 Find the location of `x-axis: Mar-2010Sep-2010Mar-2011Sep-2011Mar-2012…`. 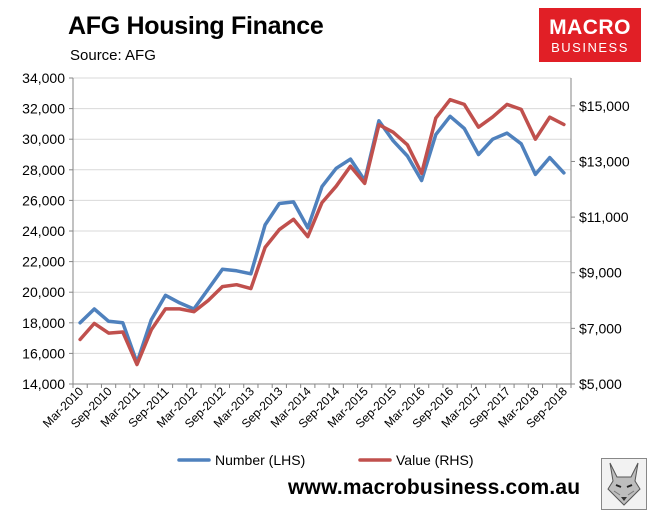

x-axis: Mar-2010Sep-2010Mar-2011Sep-2011Mar-2012… is located at coordinates (306, 407).